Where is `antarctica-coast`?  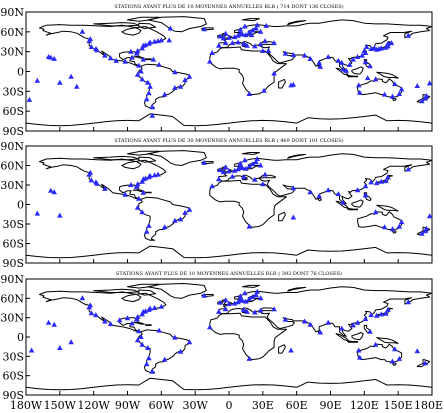 antarctica-coast is located at coordinates (229, 252).